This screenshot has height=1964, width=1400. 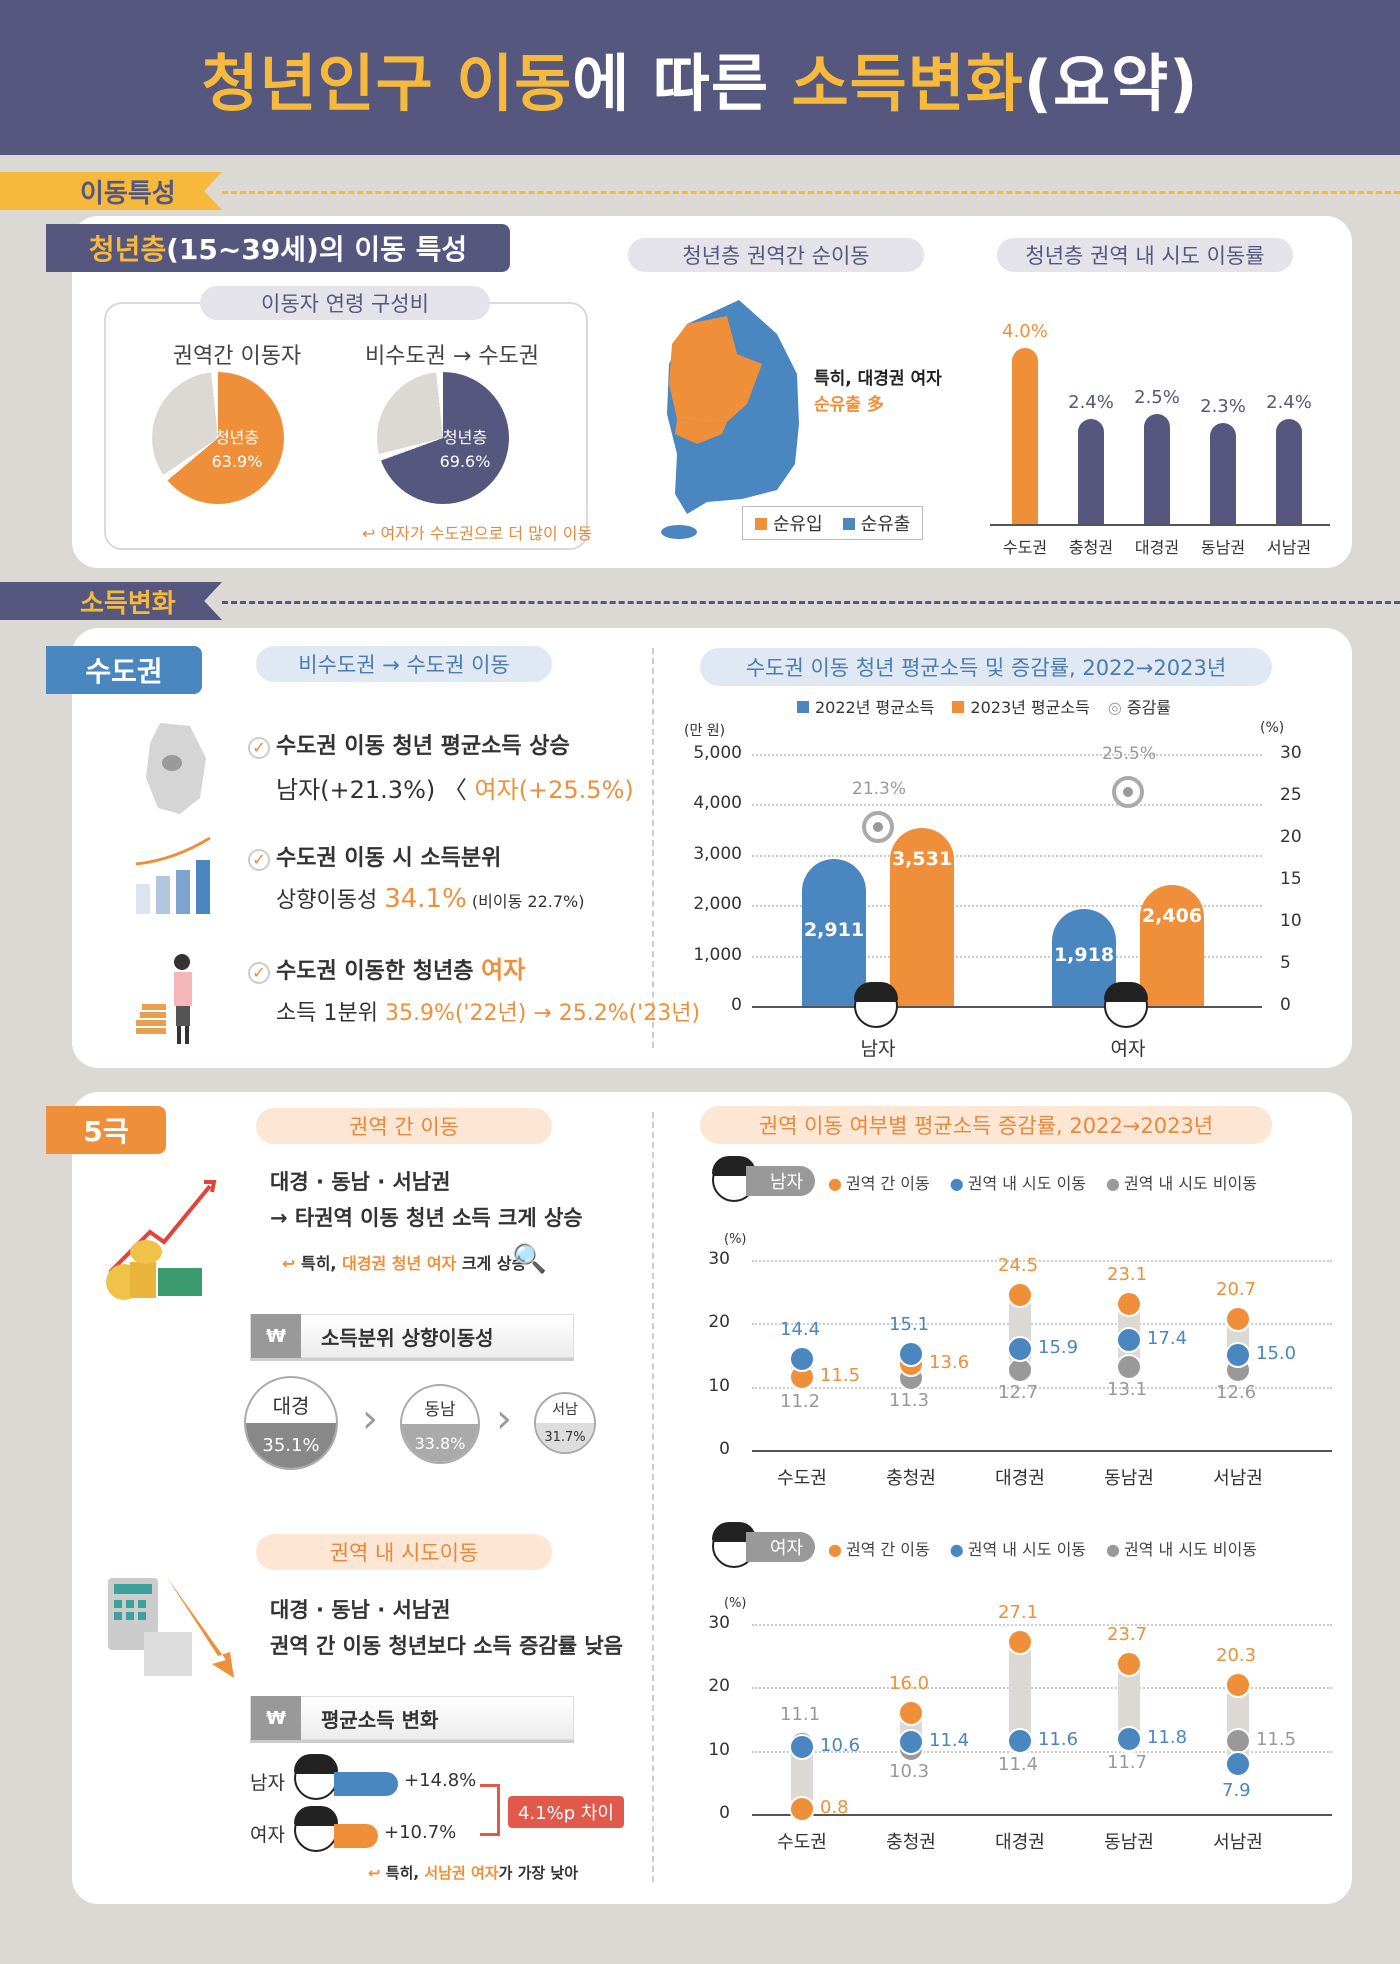 I want to click on intra-rate-chart: 4.0% 수도권 2.4% 충청권 2.5% 대경권 2.3% 동남권 2.4% 서남권, so click(x=1160, y=426).